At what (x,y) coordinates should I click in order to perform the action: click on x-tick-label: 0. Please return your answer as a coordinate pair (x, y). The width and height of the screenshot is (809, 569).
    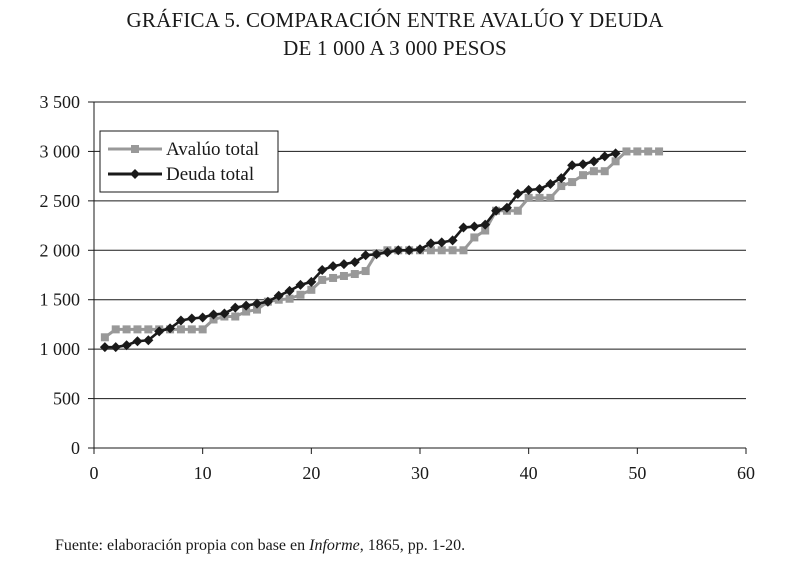
    Looking at the image, I should click on (94, 473).